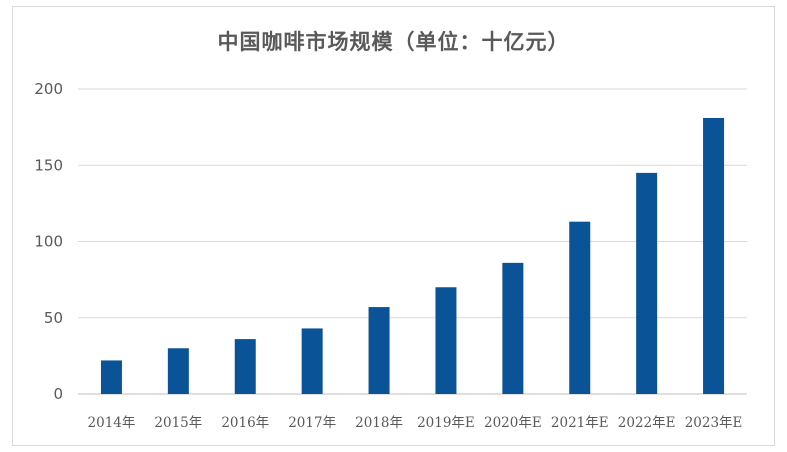 The width and height of the screenshot is (787, 452). I want to click on y-tick-label: 150, so click(48, 165).